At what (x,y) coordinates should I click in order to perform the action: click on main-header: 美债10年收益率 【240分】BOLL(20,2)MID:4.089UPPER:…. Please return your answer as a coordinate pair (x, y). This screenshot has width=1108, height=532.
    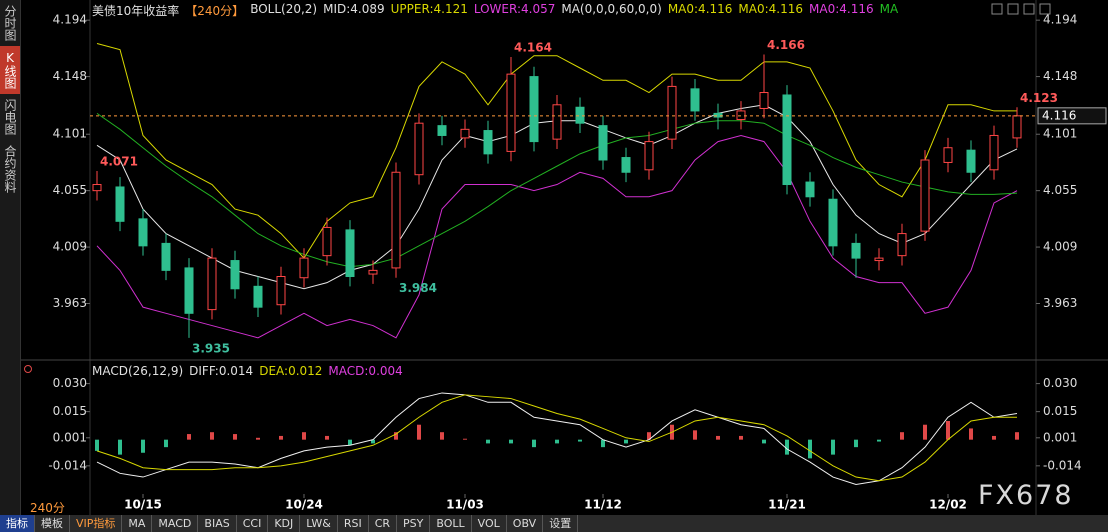
    Looking at the image, I should click on (495, 10).